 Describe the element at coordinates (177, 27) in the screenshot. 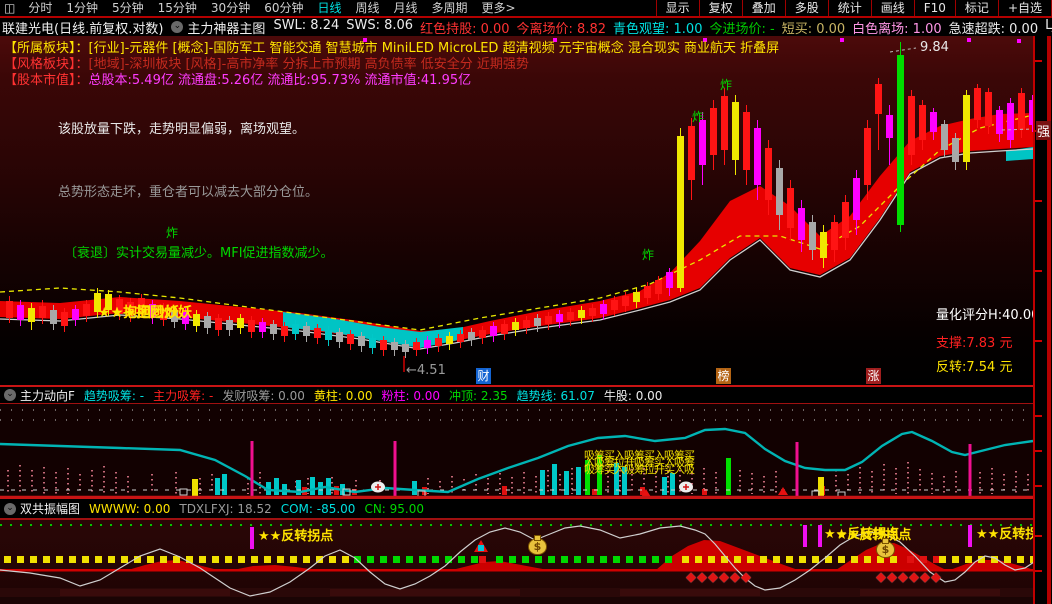

I see `chevron-down-icon: ⌄` at that location.